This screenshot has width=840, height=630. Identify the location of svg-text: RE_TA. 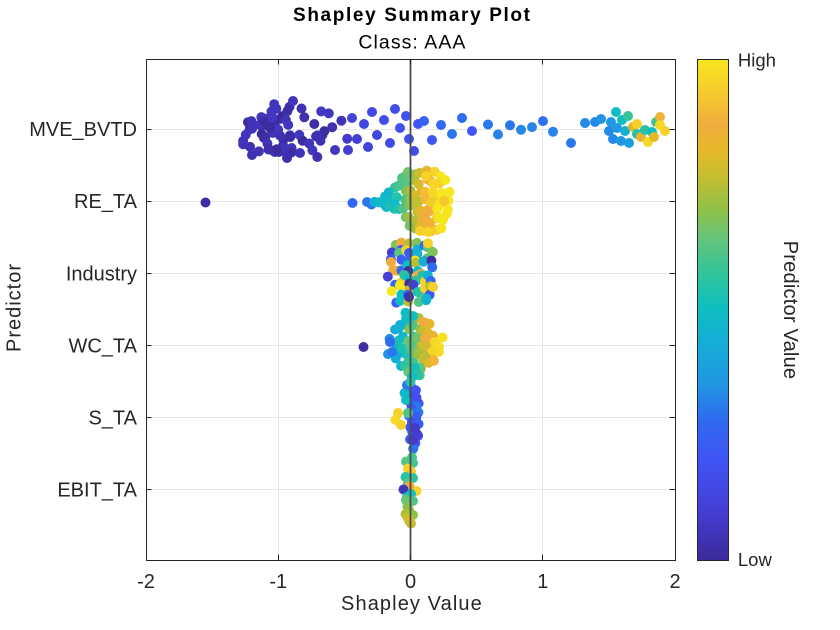
(106, 202).